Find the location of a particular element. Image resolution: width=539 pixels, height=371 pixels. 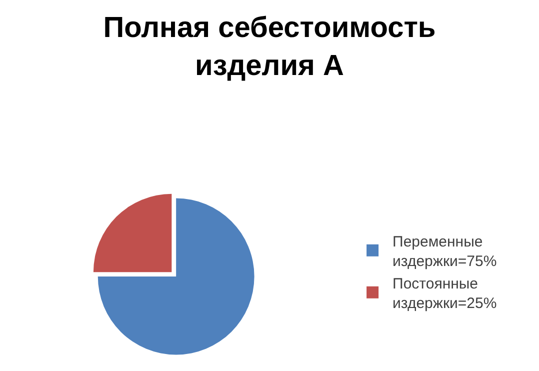

legend-label: Постоянные издержки=25% is located at coordinates (444, 294).